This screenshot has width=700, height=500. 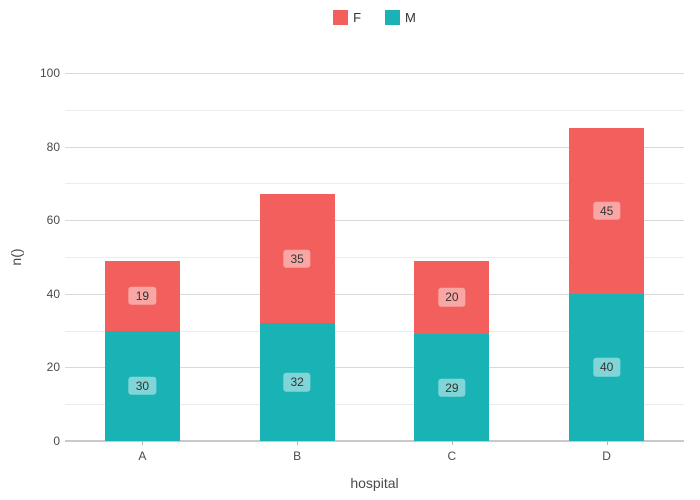 I want to click on legend-label: F, so click(x=357, y=17).